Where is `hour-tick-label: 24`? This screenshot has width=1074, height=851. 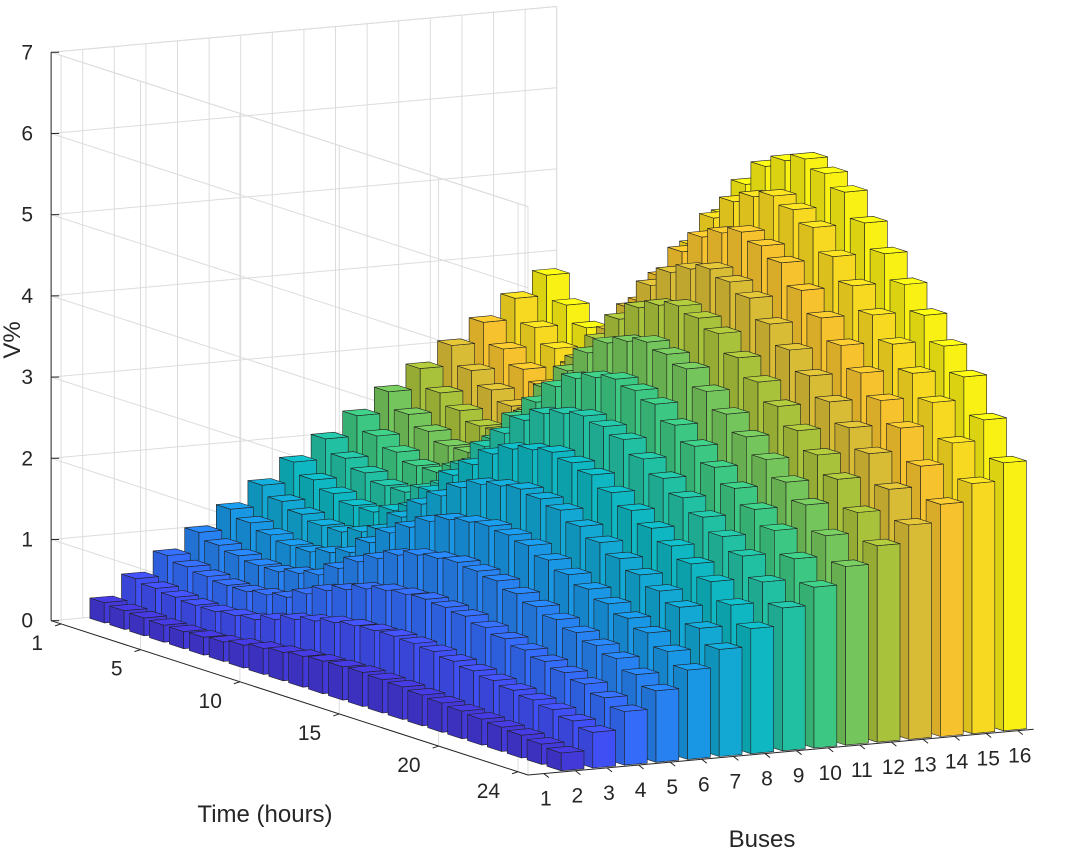
hour-tick-label: 24 is located at coordinates (489, 791).